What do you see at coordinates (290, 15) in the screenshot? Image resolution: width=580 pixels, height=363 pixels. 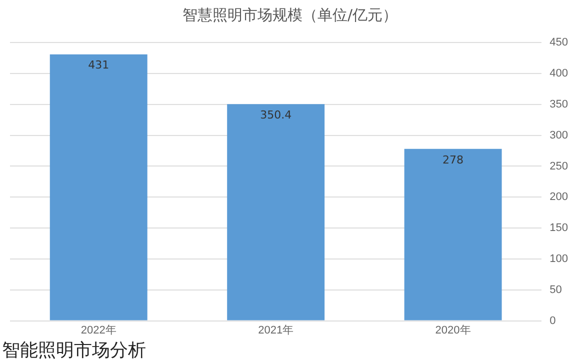 I see `chart-title: 智慧照明市场规模（单位/亿元）` at bounding box center [290, 15].